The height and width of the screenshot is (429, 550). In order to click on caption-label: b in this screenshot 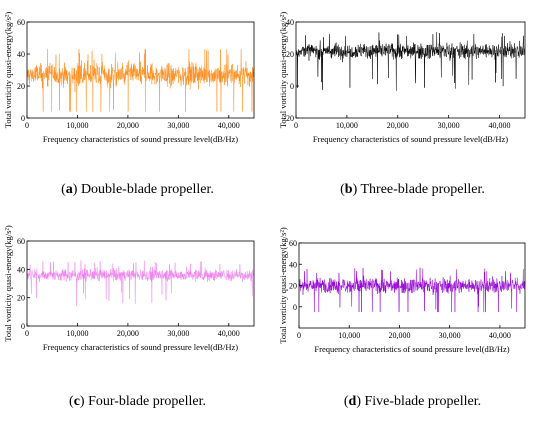, I will do `click(348, 189)`.